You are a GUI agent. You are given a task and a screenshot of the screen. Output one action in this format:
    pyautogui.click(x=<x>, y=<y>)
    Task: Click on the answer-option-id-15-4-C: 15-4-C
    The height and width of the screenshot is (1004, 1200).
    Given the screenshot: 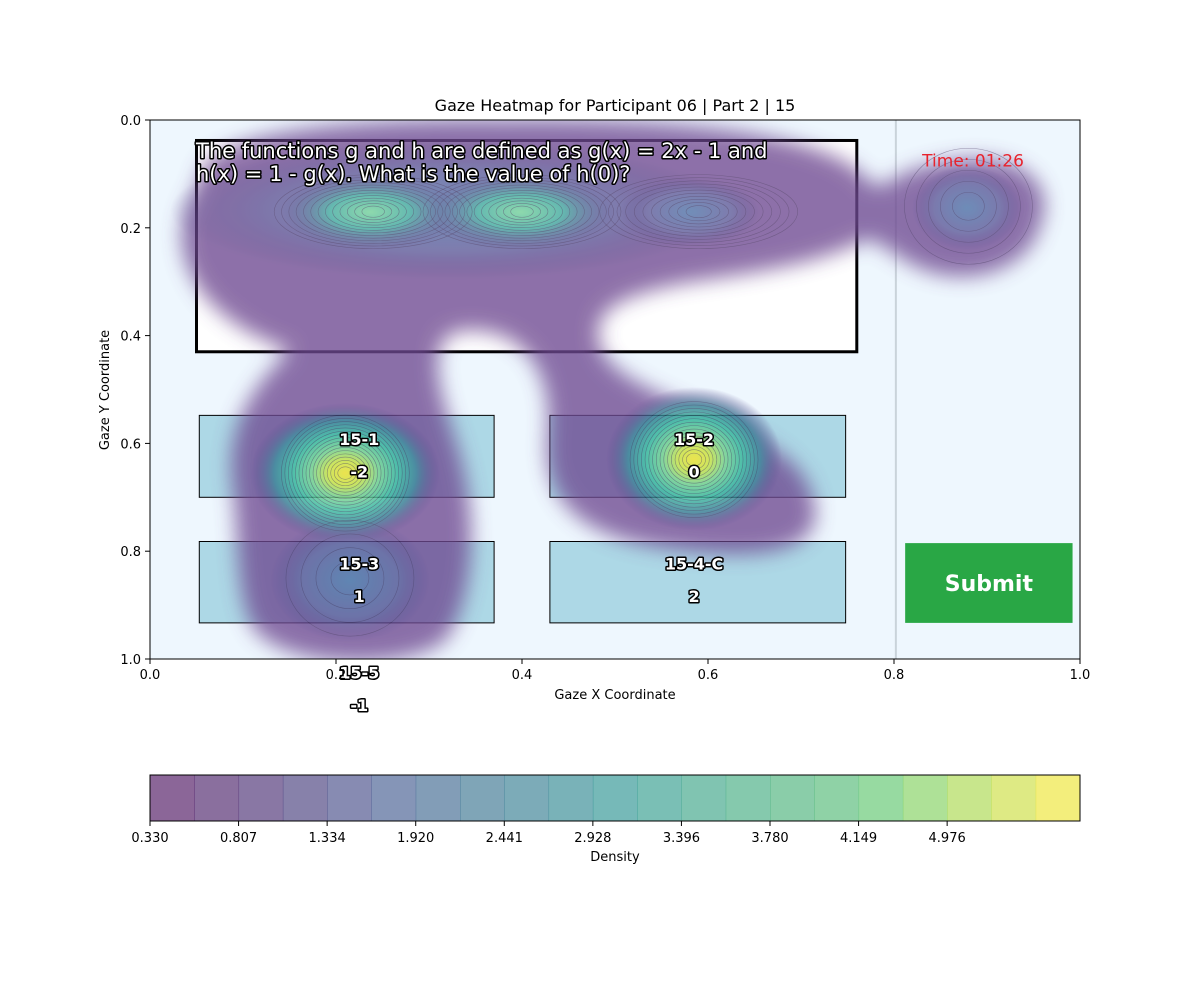 What is the action you would take?
    pyautogui.click(x=694, y=564)
    